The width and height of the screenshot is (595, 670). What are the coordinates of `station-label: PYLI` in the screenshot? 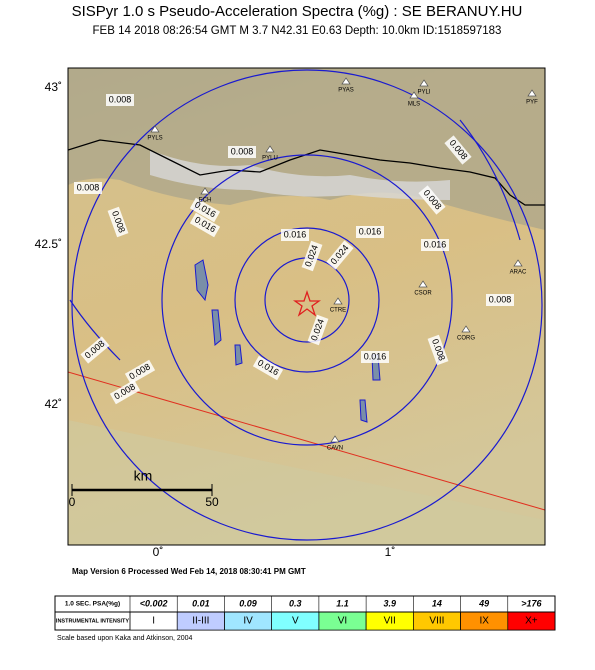 It's located at (423, 93).